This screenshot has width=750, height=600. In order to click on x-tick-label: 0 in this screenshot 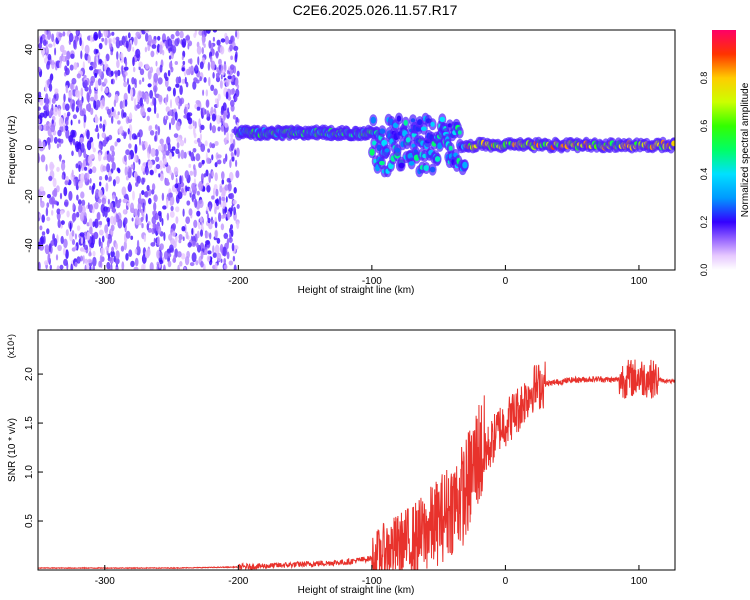, I will do `click(506, 281)`.